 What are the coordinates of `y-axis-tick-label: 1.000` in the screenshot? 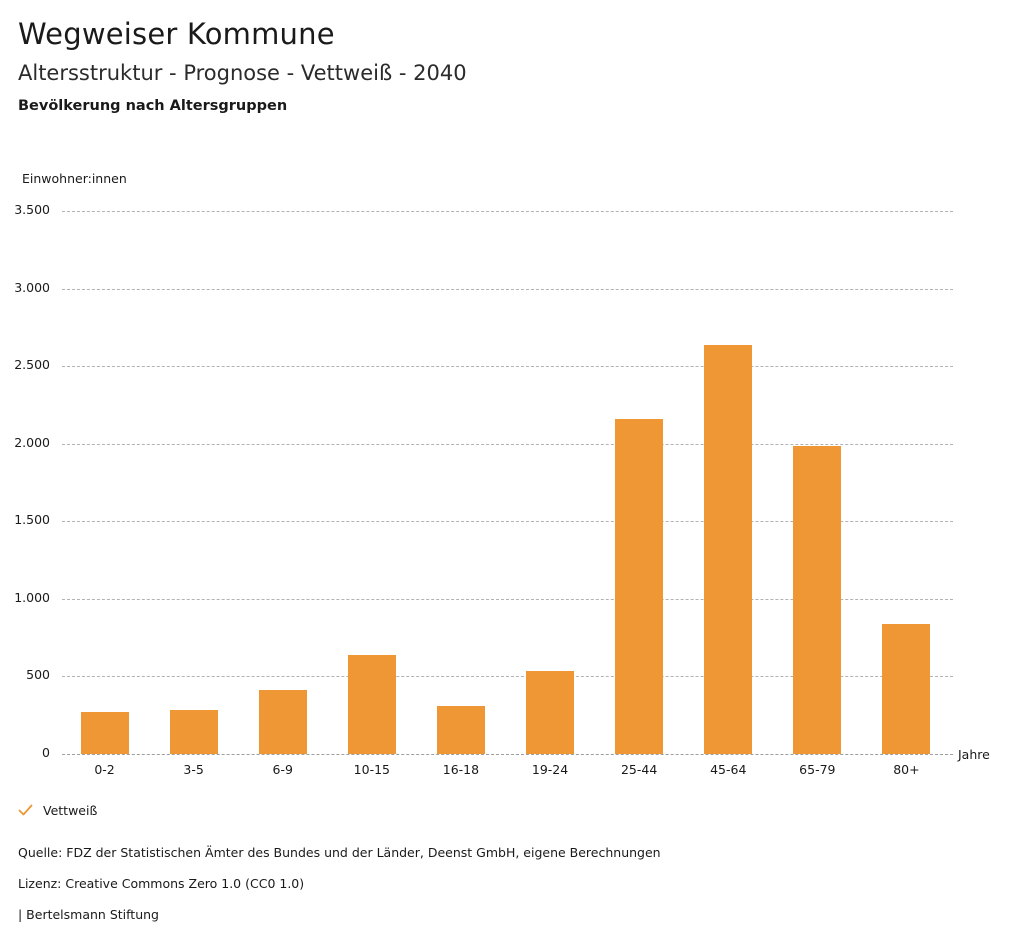 It's located at (32, 597).